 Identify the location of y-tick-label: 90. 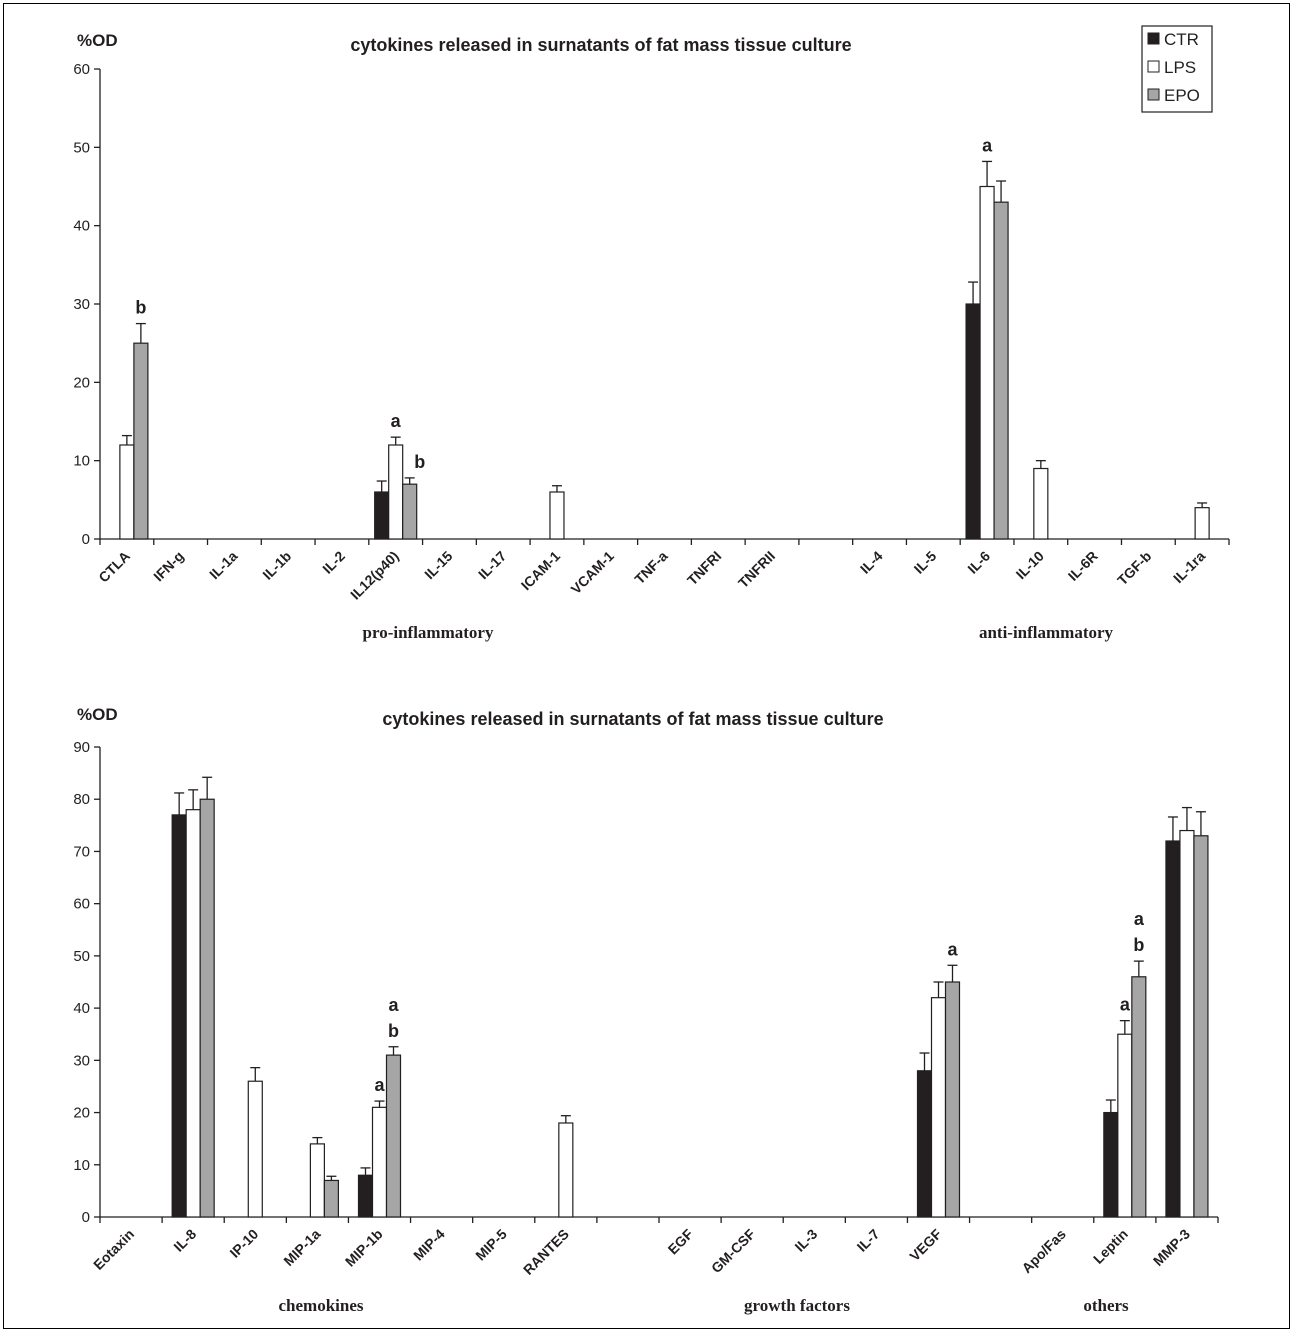
(81, 747).